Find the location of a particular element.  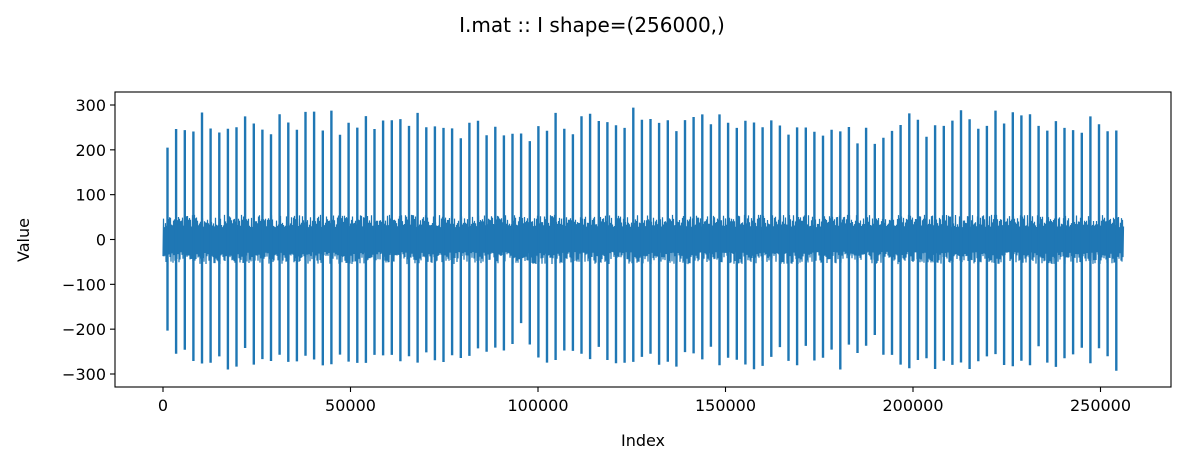

y-axis-label: Value is located at coordinates (23, 240).